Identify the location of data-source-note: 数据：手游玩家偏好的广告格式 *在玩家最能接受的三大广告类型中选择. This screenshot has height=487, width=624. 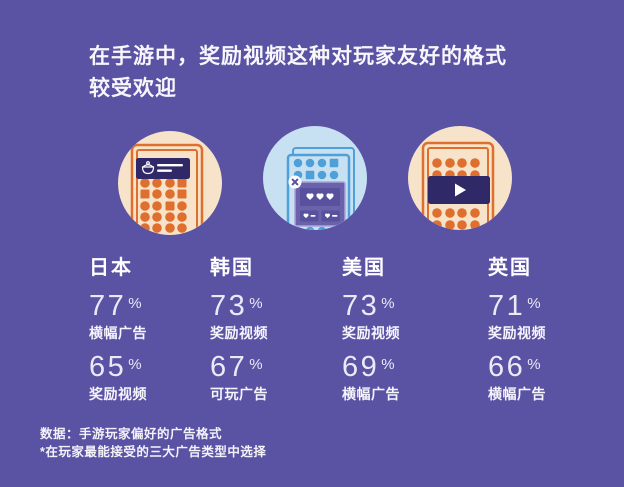
(153, 443).